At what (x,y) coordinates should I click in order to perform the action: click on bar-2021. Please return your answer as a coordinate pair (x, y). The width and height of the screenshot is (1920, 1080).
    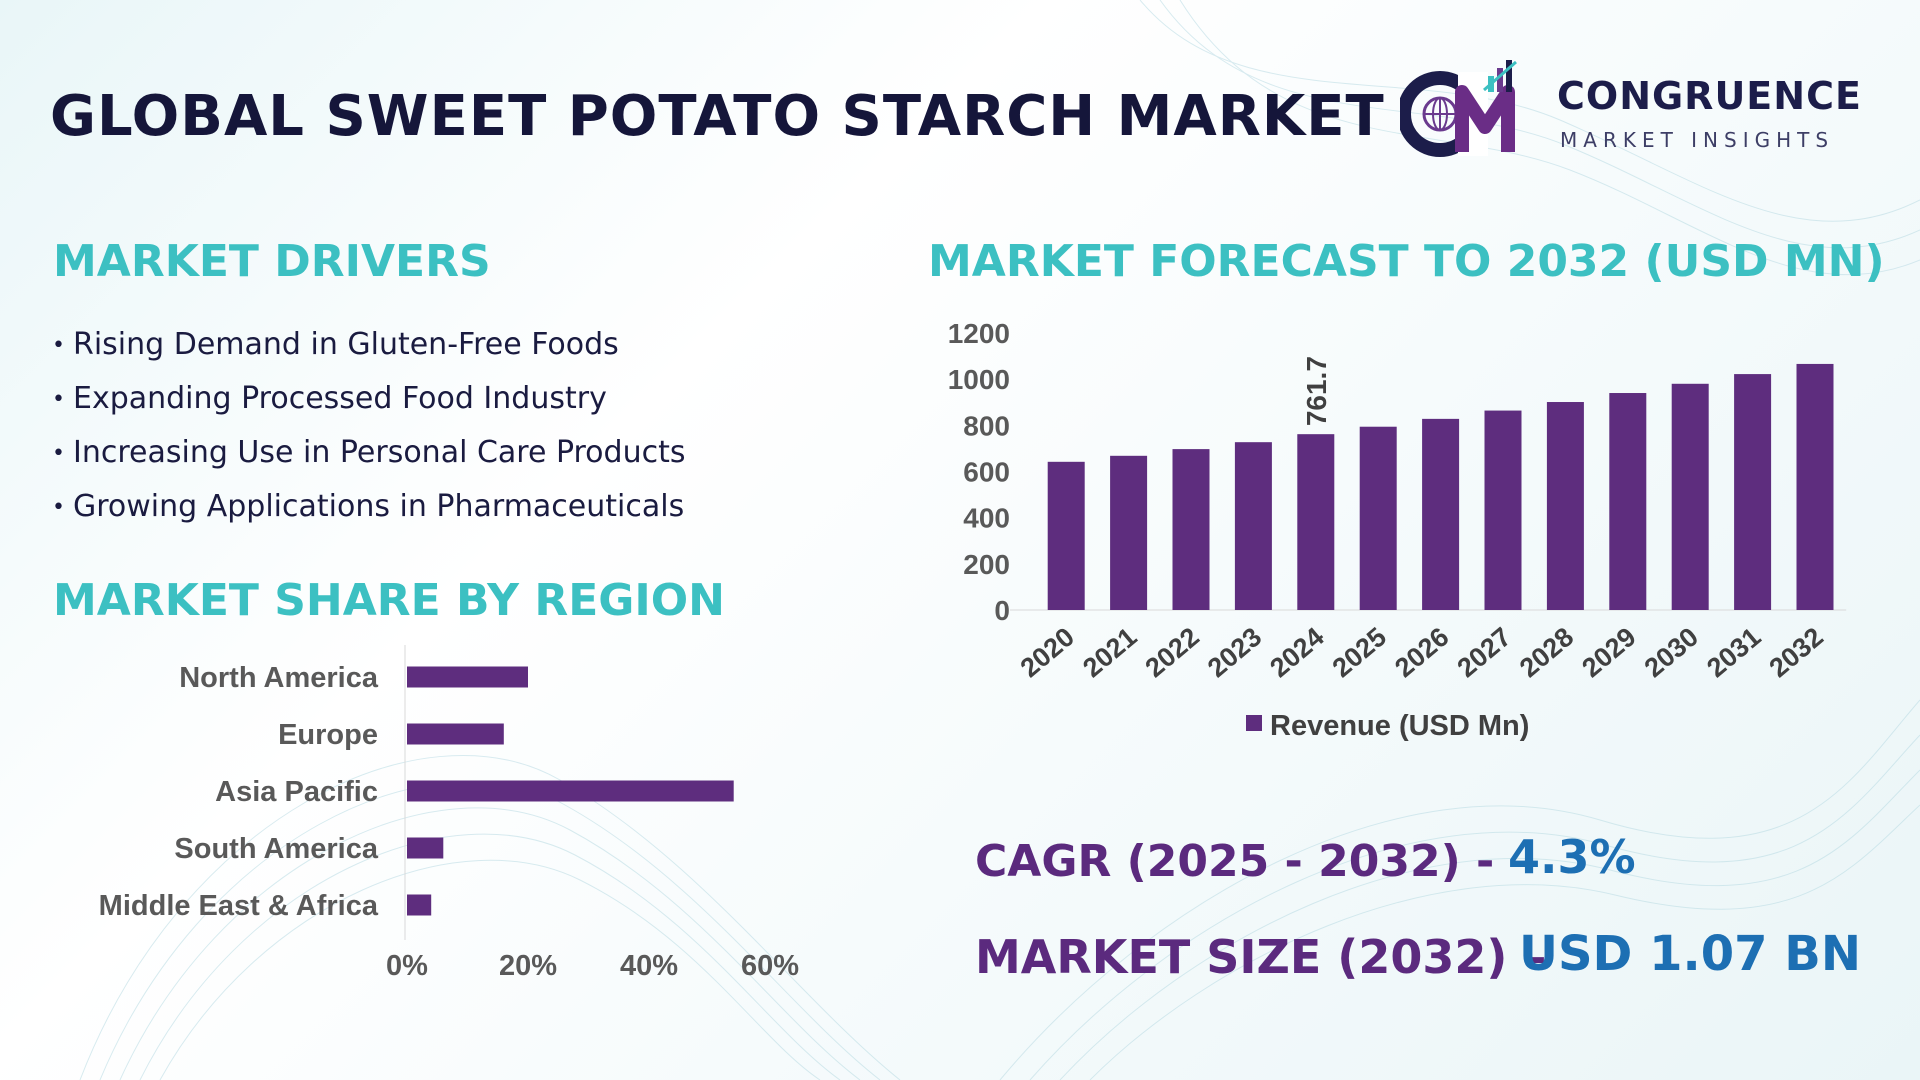
    Looking at the image, I should click on (1129, 532).